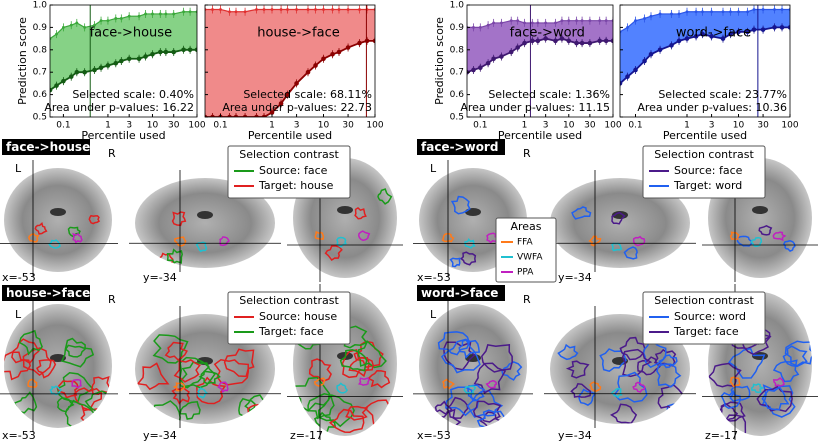 The image size is (830, 446). I want to click on legend-entry: Source: word, so click(710, 316).